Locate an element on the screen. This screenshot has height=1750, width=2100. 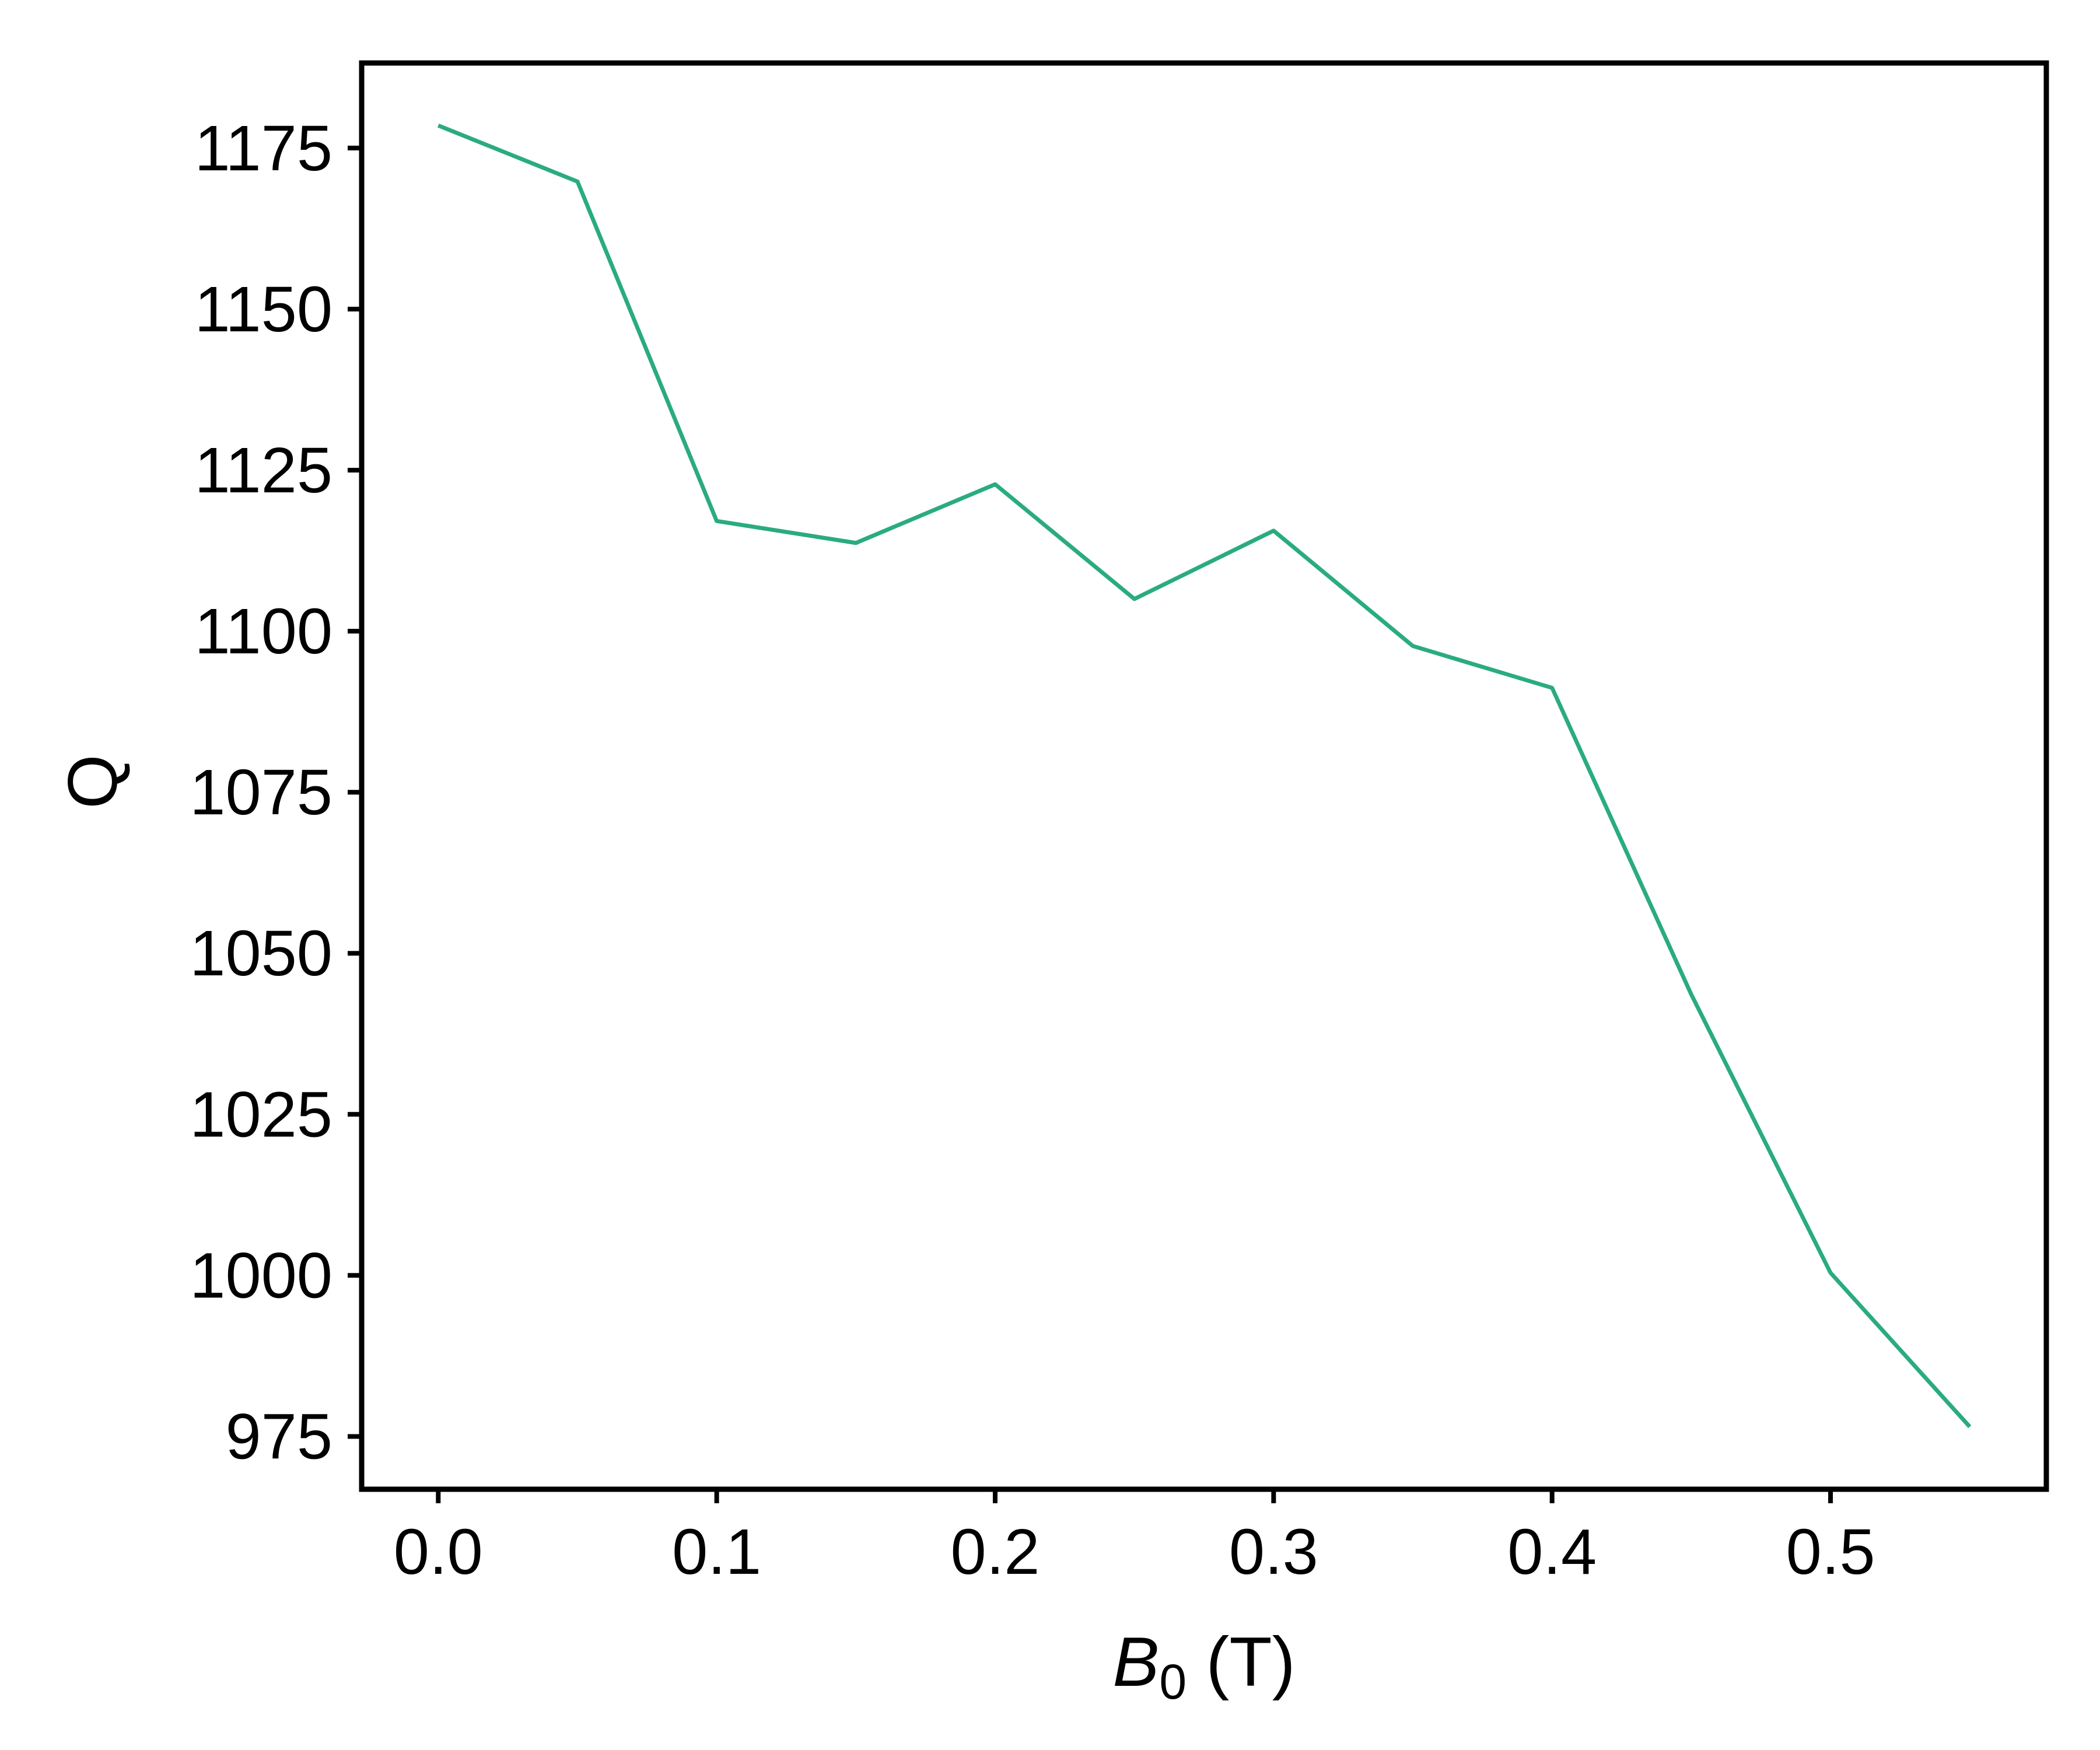
y-tick-label: 1150 is located at coordinates (263, 309).